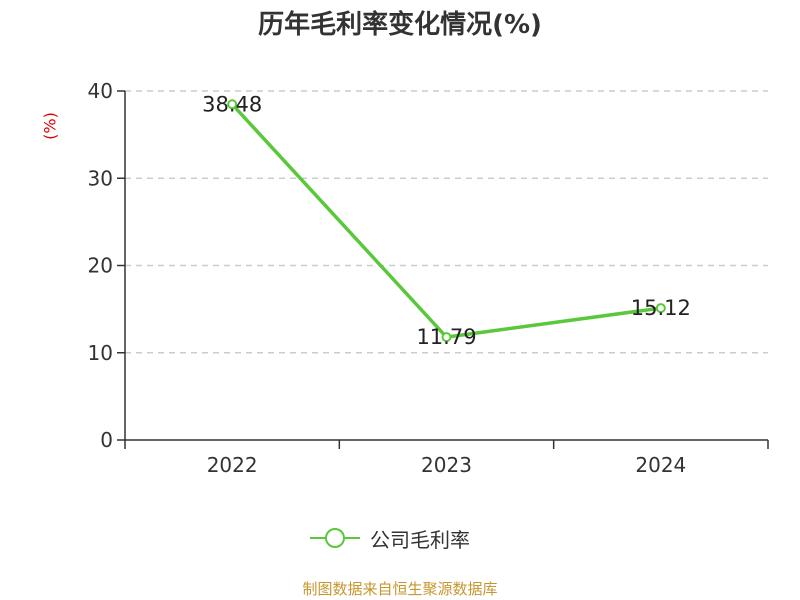  What do you see at coordinates (100, 353) in the screenshot?
I see `y-tick-label: 10` at bounding box center [100, 353].